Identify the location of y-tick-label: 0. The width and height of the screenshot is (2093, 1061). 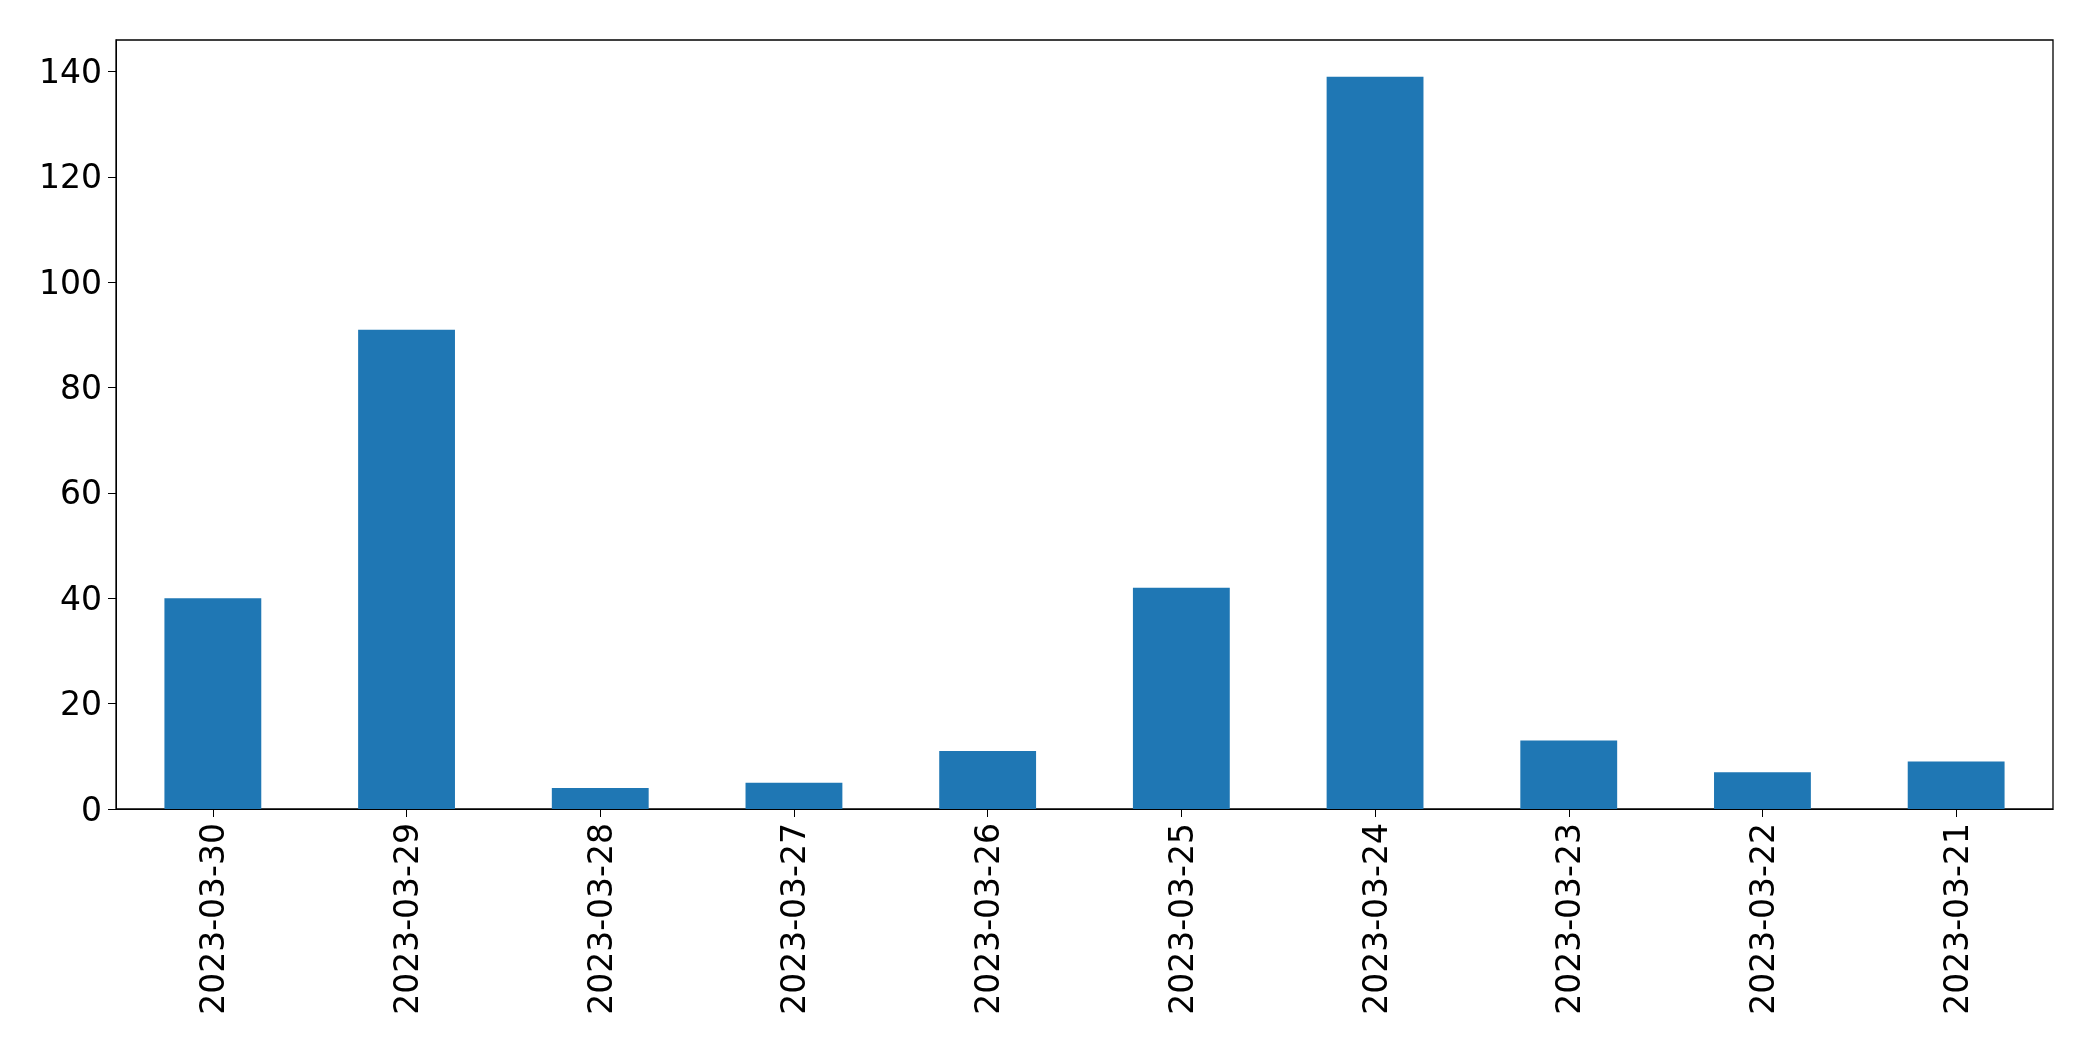
(91, 809).